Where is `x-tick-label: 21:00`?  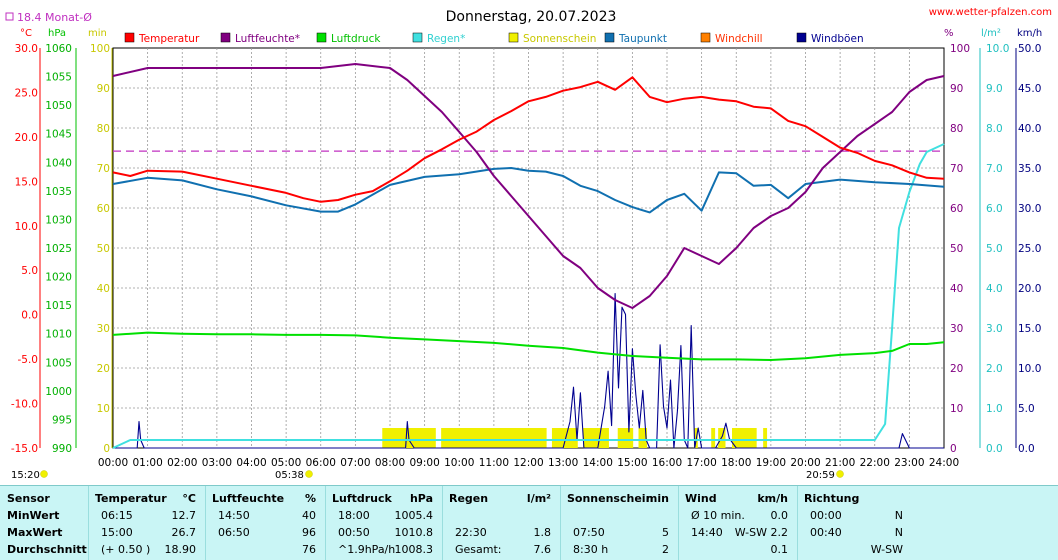
x-tick-label: 21:00 is located at coordinates (840, 463).